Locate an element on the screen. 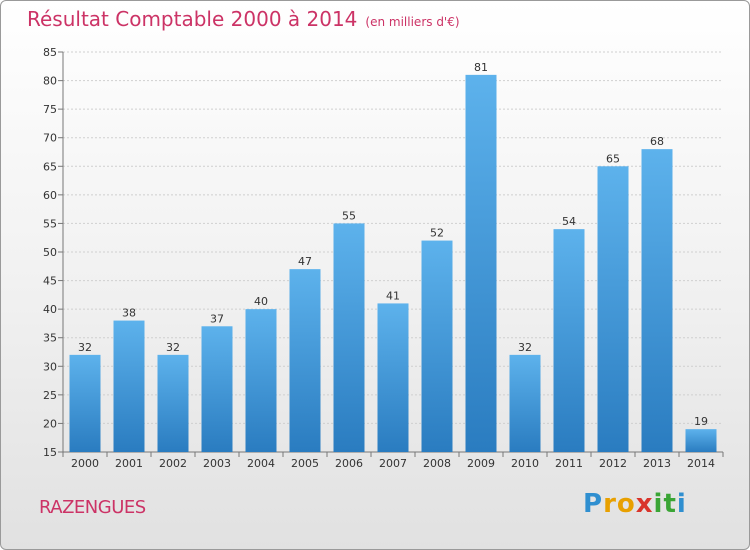  bar-value-label: 68 is located at coordinates (657, 141).